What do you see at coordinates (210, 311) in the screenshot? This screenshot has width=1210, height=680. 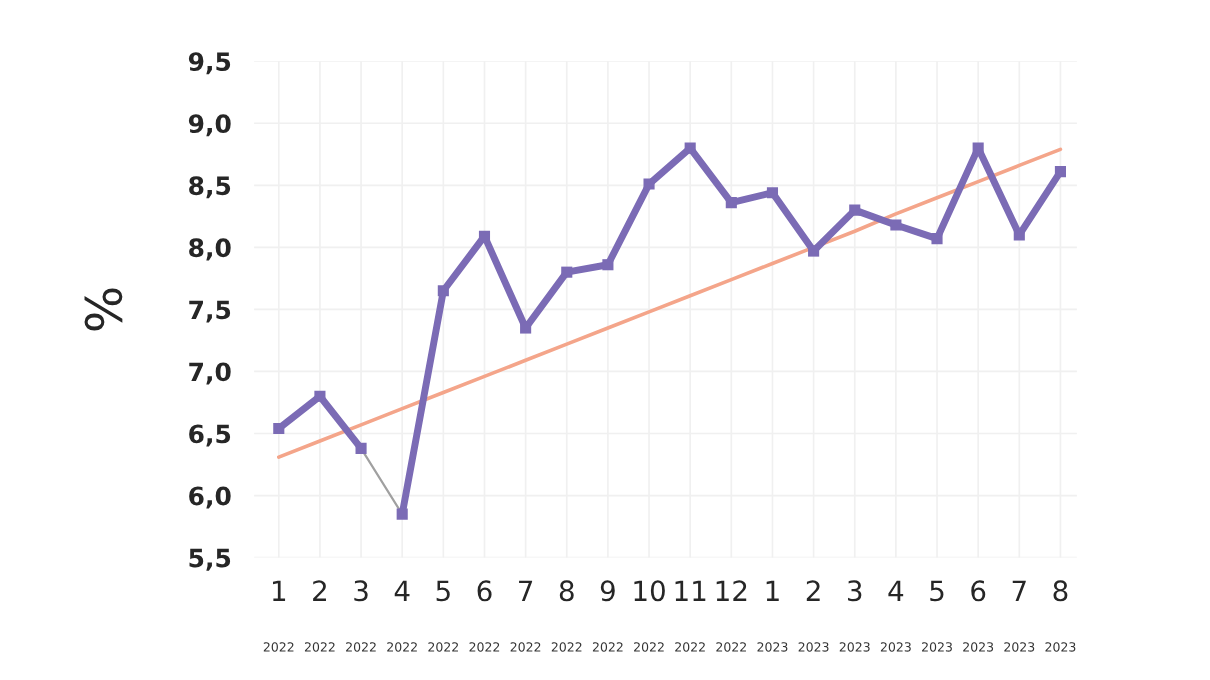 I see `y-tick-label: 7,5` at bounding box center [210, 311].